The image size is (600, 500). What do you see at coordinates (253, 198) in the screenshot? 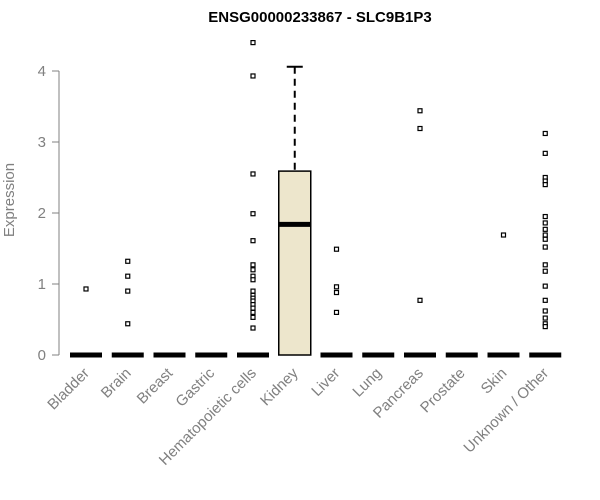
I see `box-hematopoietic-cells` at bounding box center [253, 198].